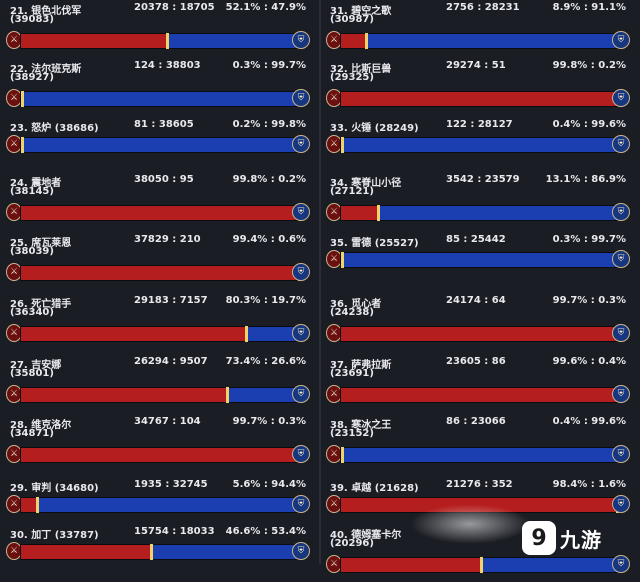 This screenshot has height=582, width=640. What do you see at coordinates (479, 484) in the screenshot?
I see `faction-counts: 21276 : 352` at bounding box center [479, 484].